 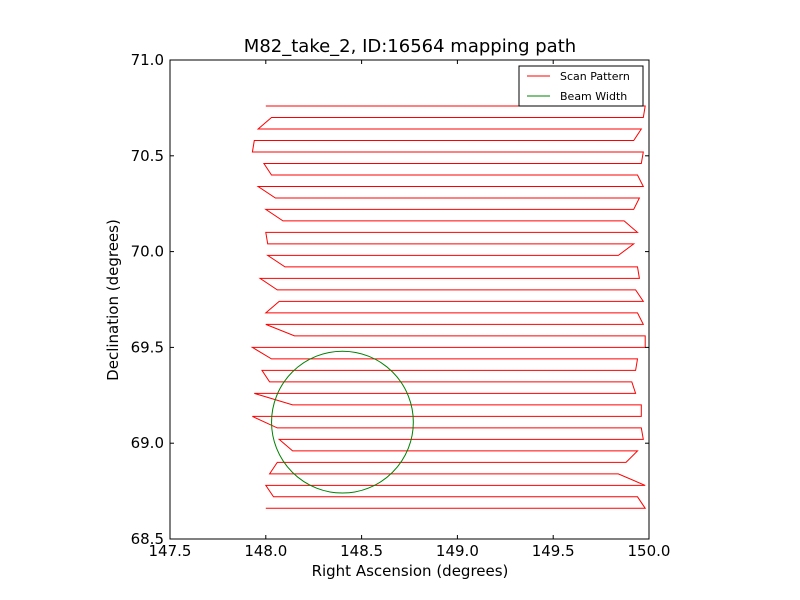 I want to click on x-tick-label: 149.5, so click(x=553, y=551).